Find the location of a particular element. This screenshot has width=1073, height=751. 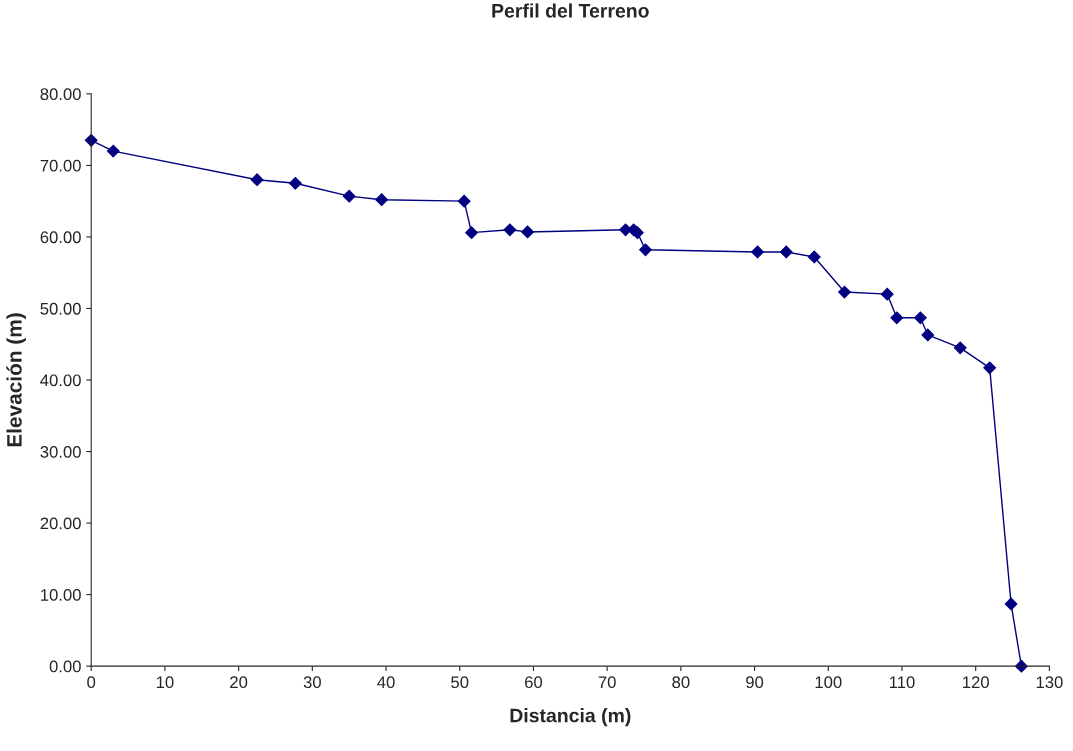

x-tick-label: 0 is located at coordinates (91, 682).